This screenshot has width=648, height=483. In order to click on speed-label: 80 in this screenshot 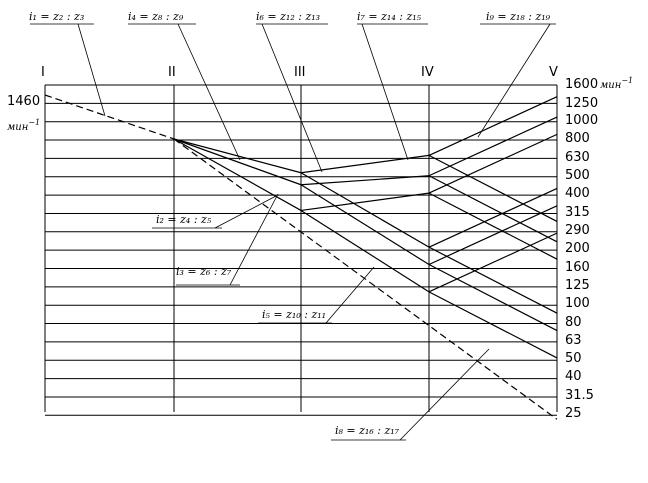, I will do `click(573, 322)`.